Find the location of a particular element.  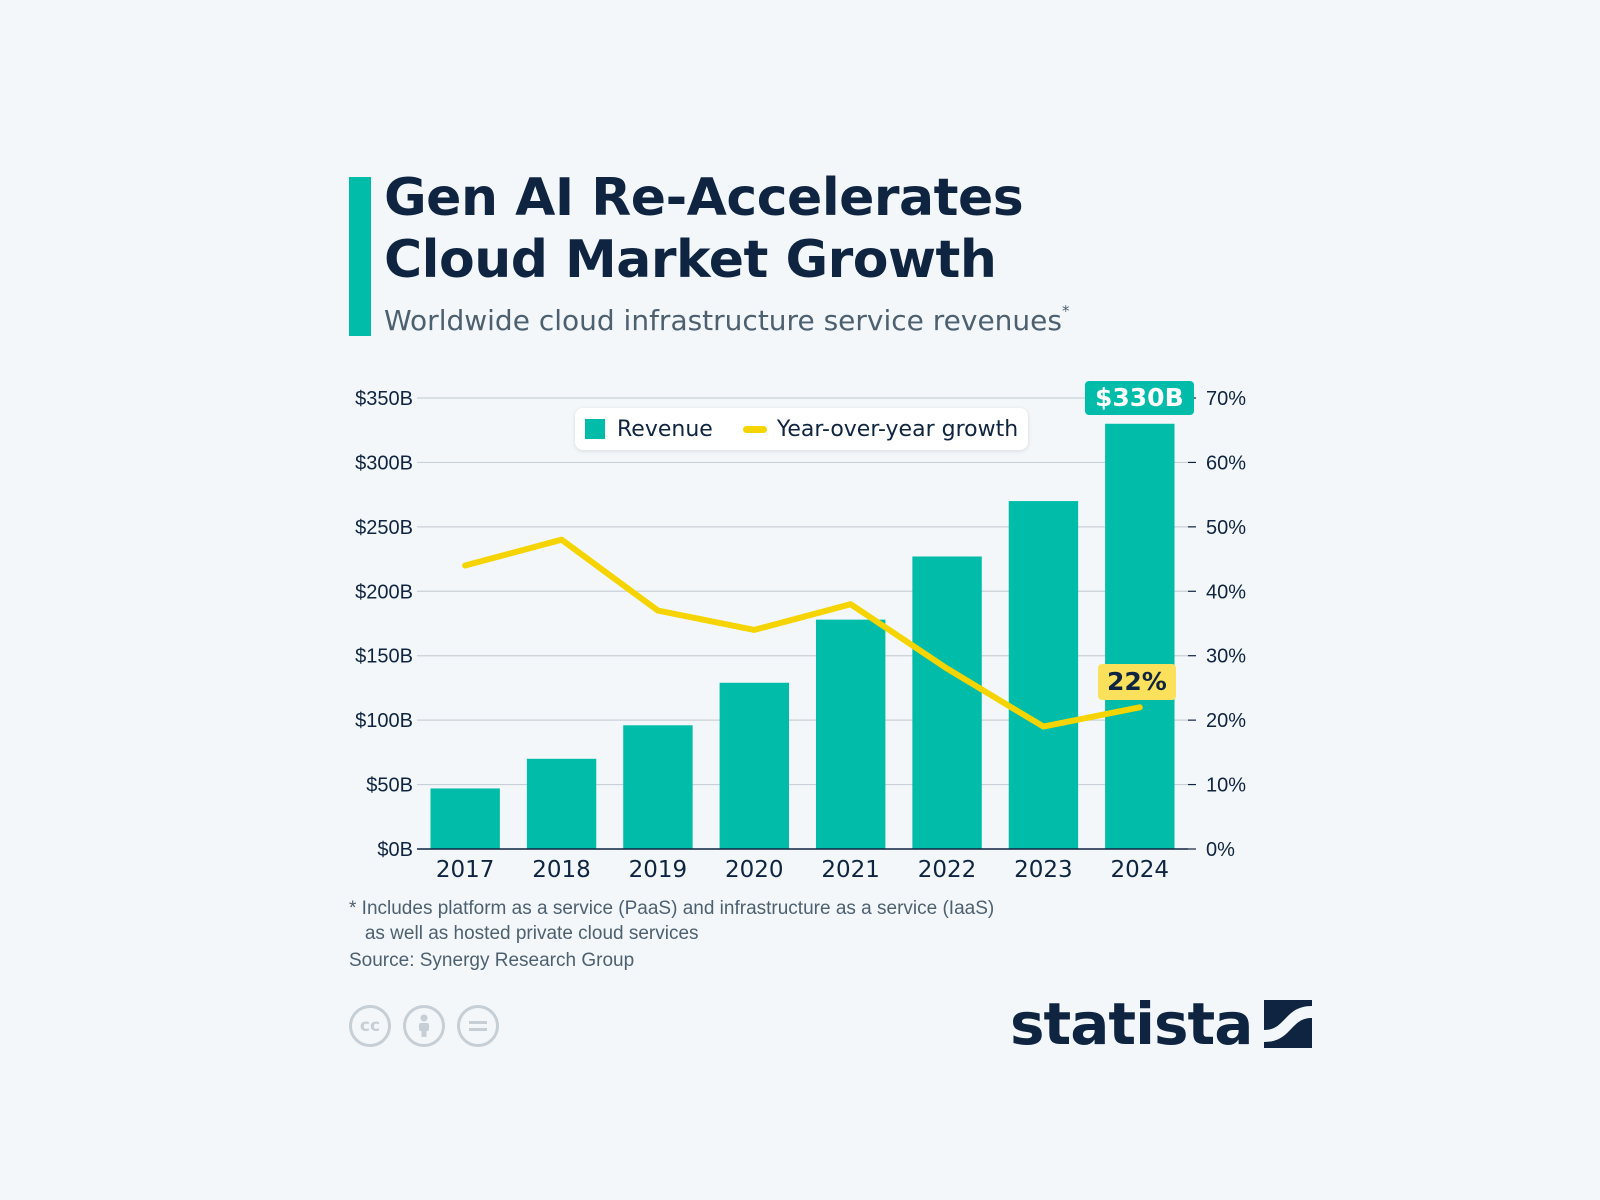

equals-glyph is located at coordinates (478, 1026).